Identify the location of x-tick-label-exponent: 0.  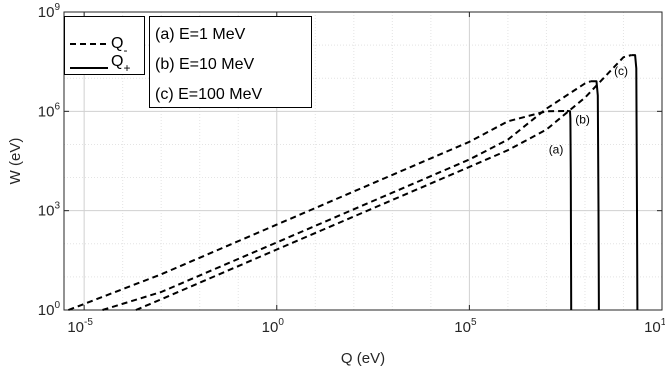
(281, 322).